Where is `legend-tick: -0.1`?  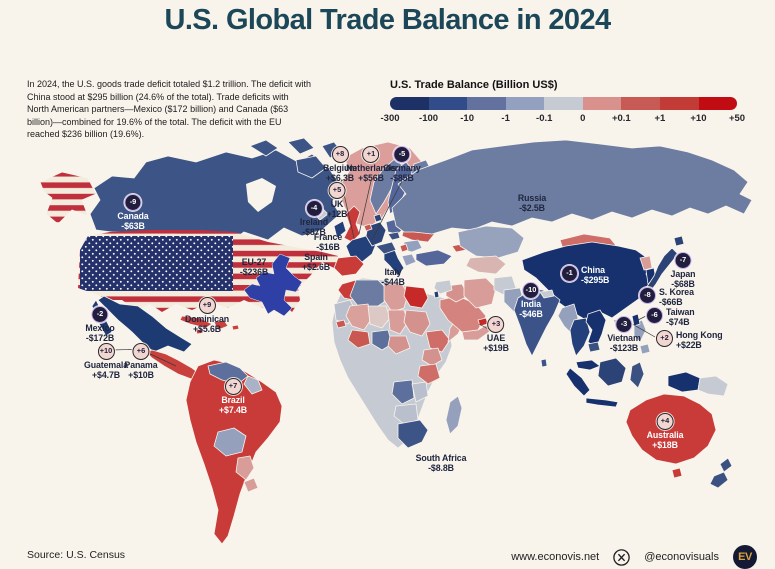 legend-tick: -0.1 is located at coordinates (544, 118).